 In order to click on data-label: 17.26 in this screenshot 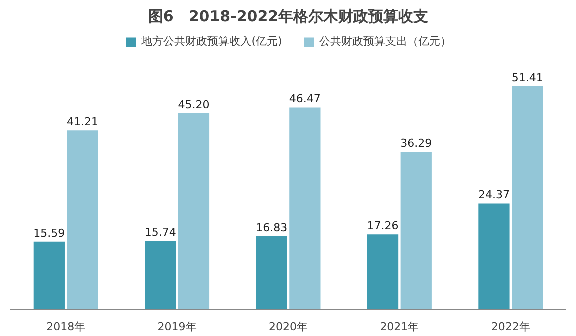, I will do `click(383, 226)`.